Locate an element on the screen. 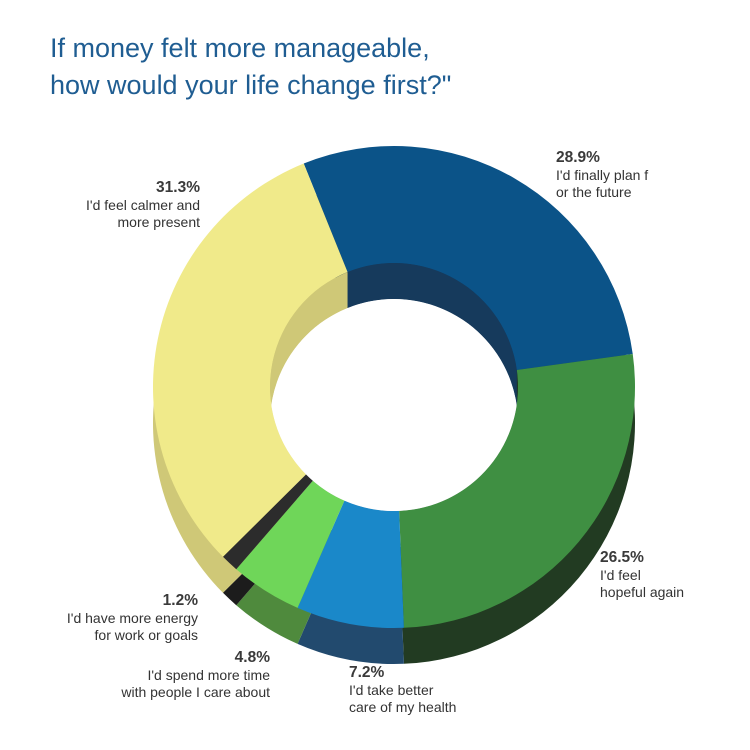 The image size is (750, 750). slice-pct-hopeful: 26.5% is located at coordinates (622, 557).